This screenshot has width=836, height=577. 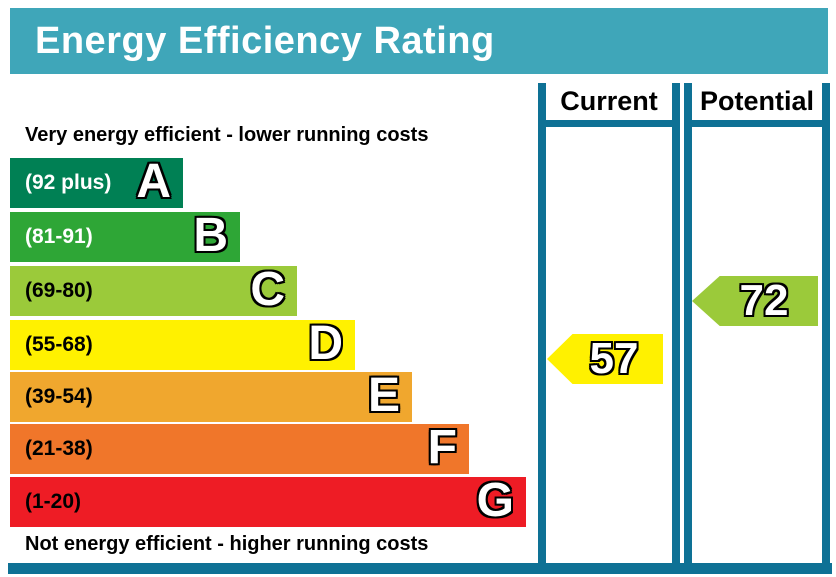 I want to click on band-d-range: (55-68), so click(x=59, y=344).